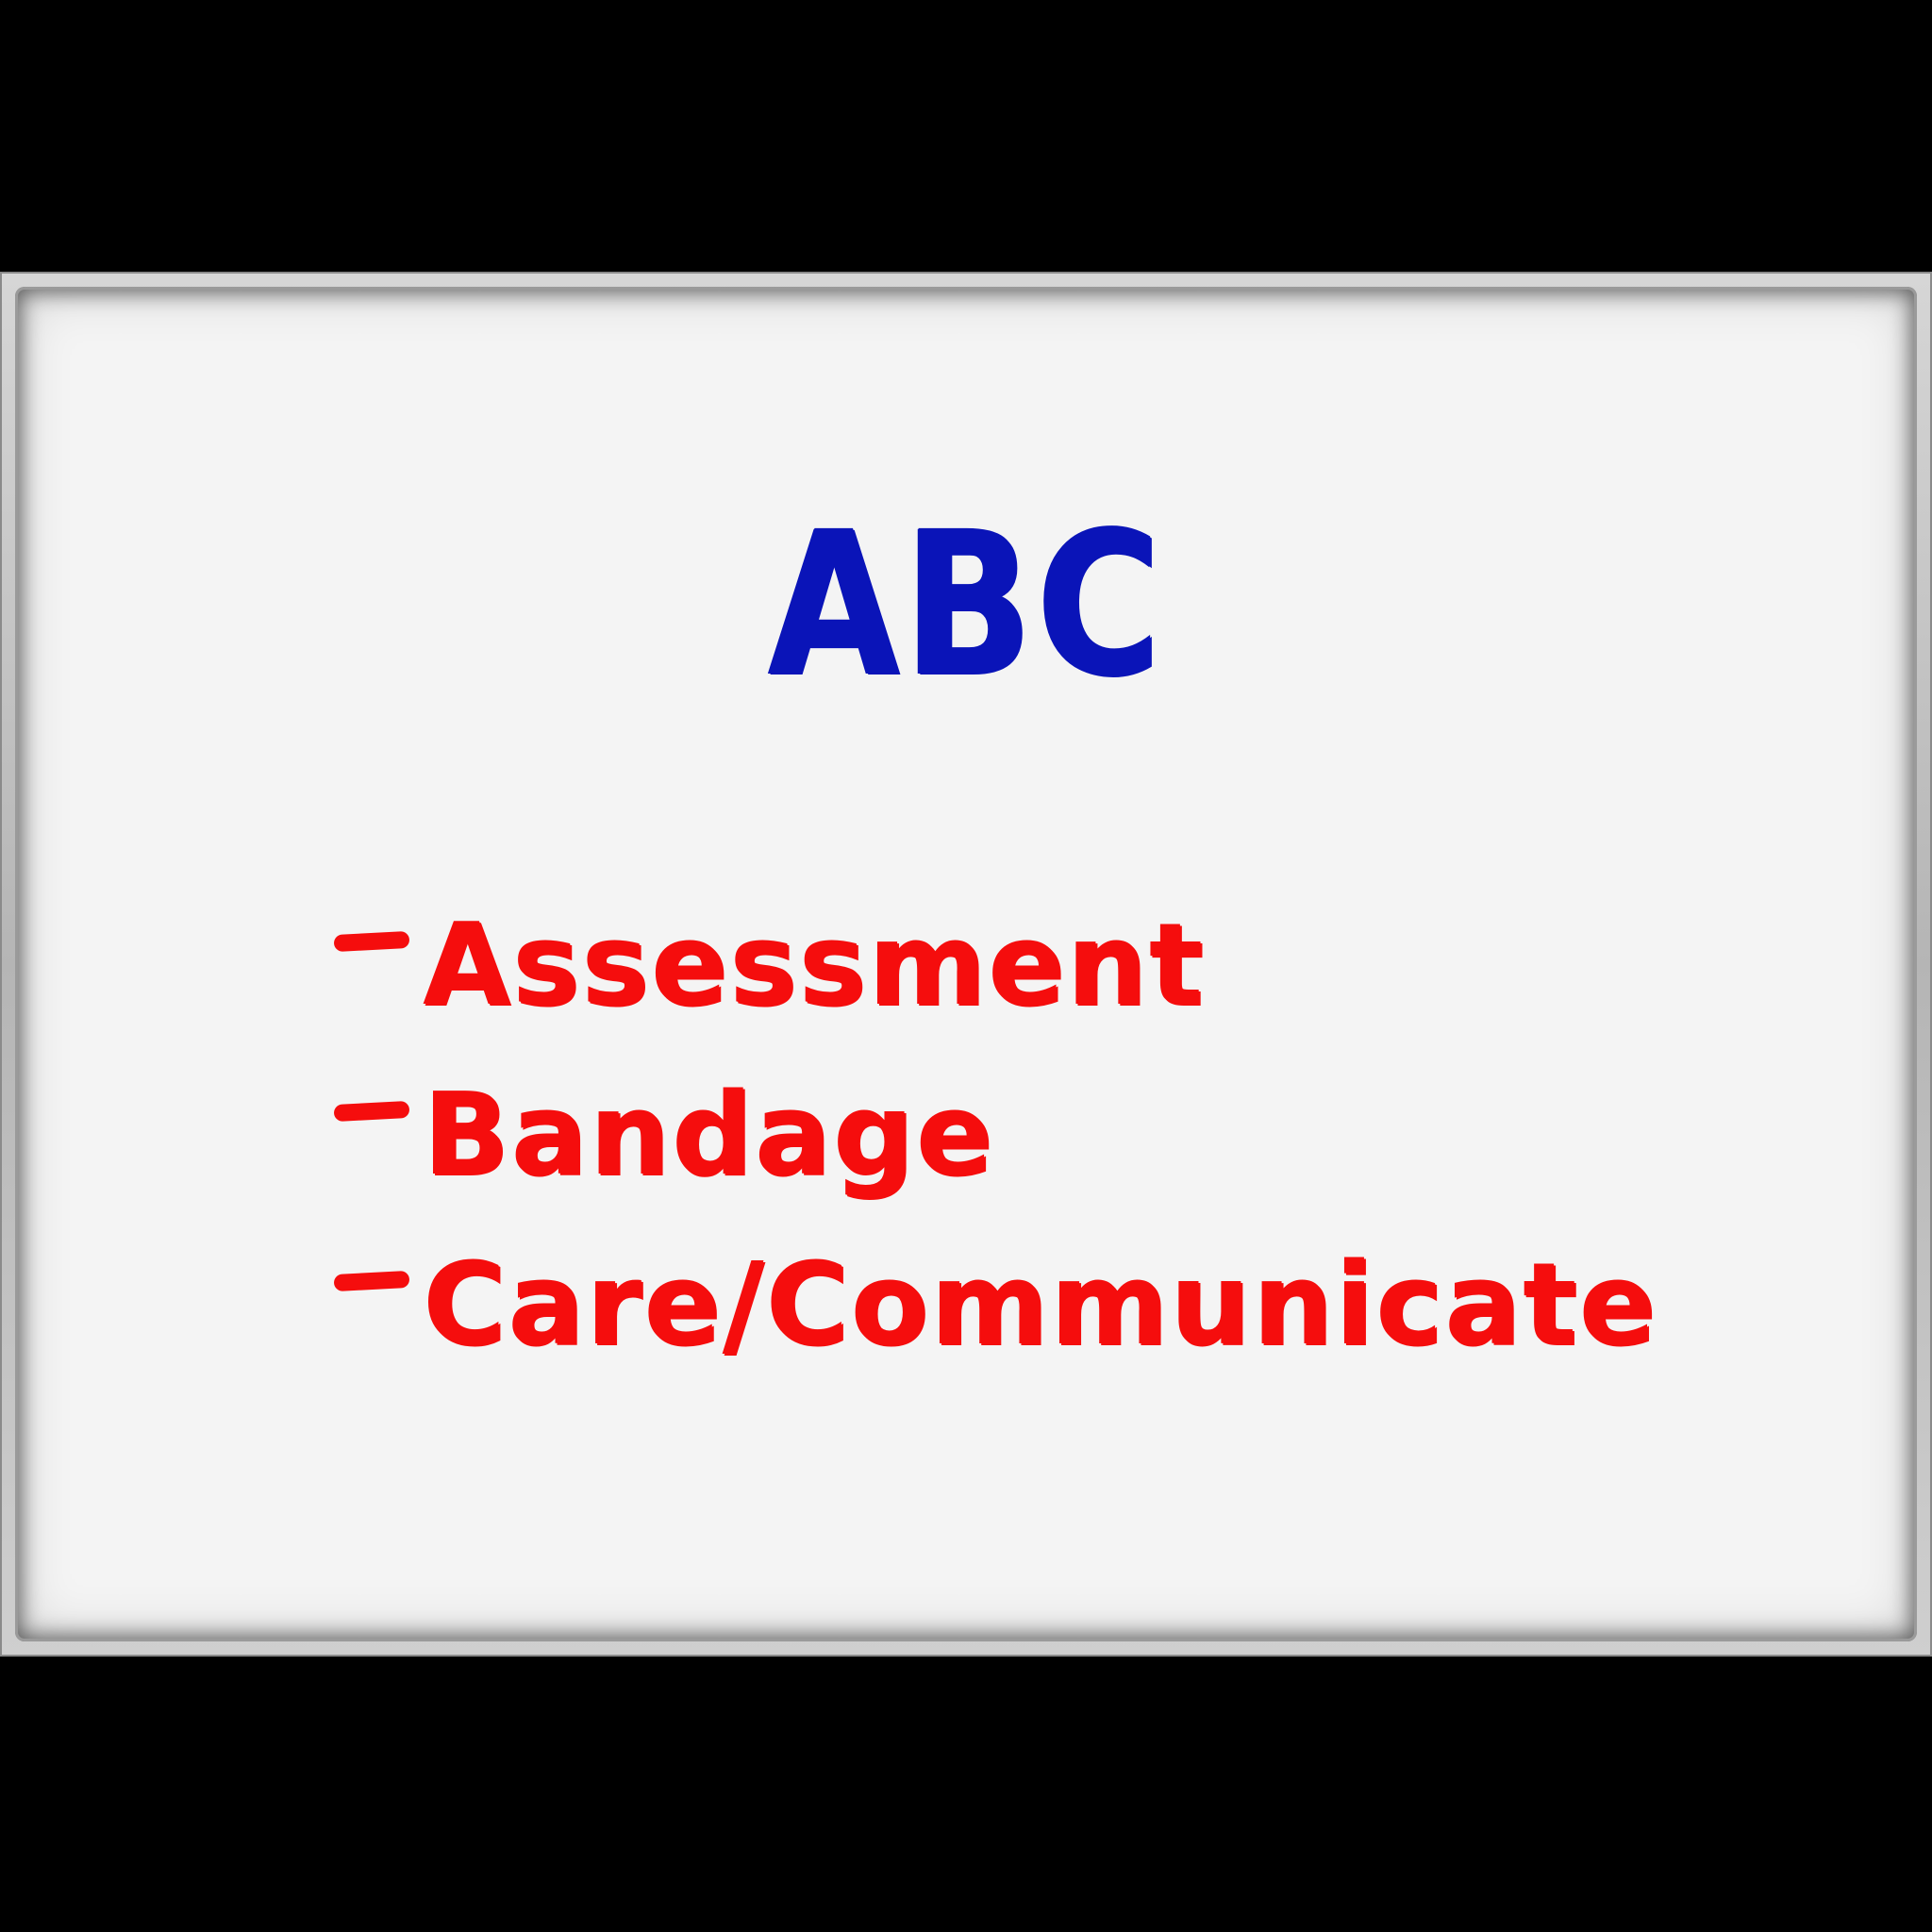 The width and height of the screenshot is (1932, 1932). I want to click on list-item: Bandage, so click(995, 1136).